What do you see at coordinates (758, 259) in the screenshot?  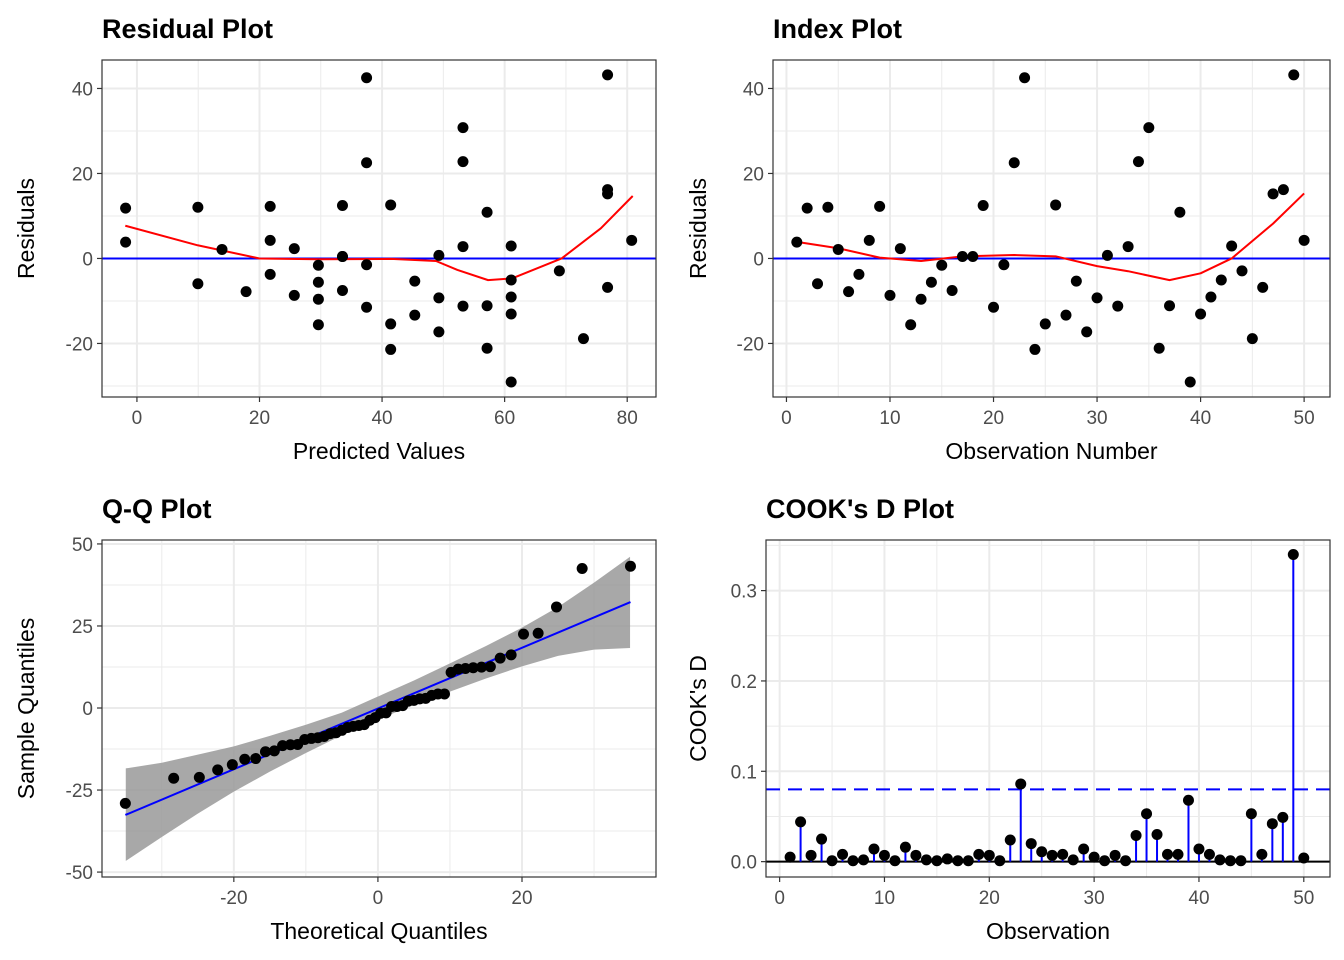 I see `y-tick-label: 0` at bounding box center [758, 259].